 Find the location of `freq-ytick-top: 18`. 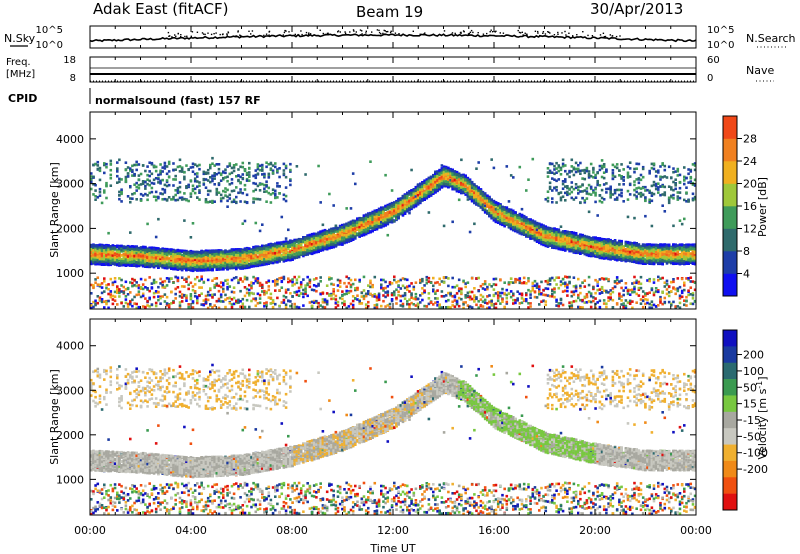

freq-ytick-top: 18 is located at coordinates (69, 60).